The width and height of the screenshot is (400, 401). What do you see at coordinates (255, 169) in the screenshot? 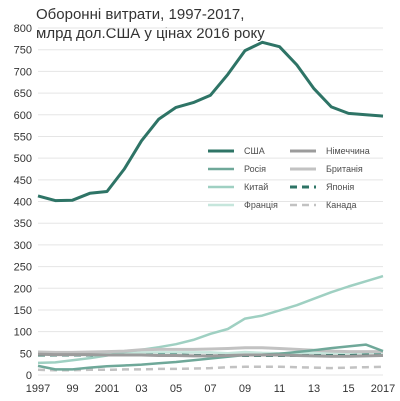
I see `legend-label: Росія` at bounding box center [255, 169].